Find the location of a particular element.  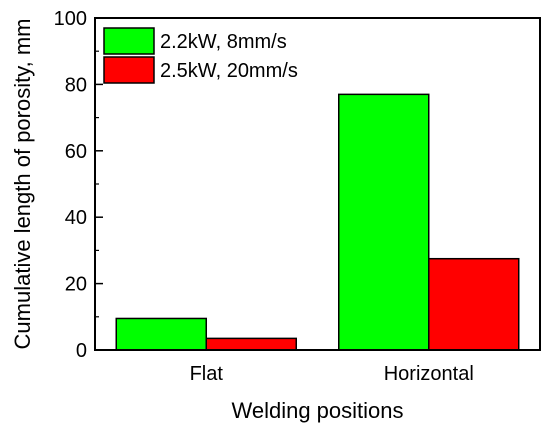

y-tick-label: 60 is located at coordinates (76, 152).